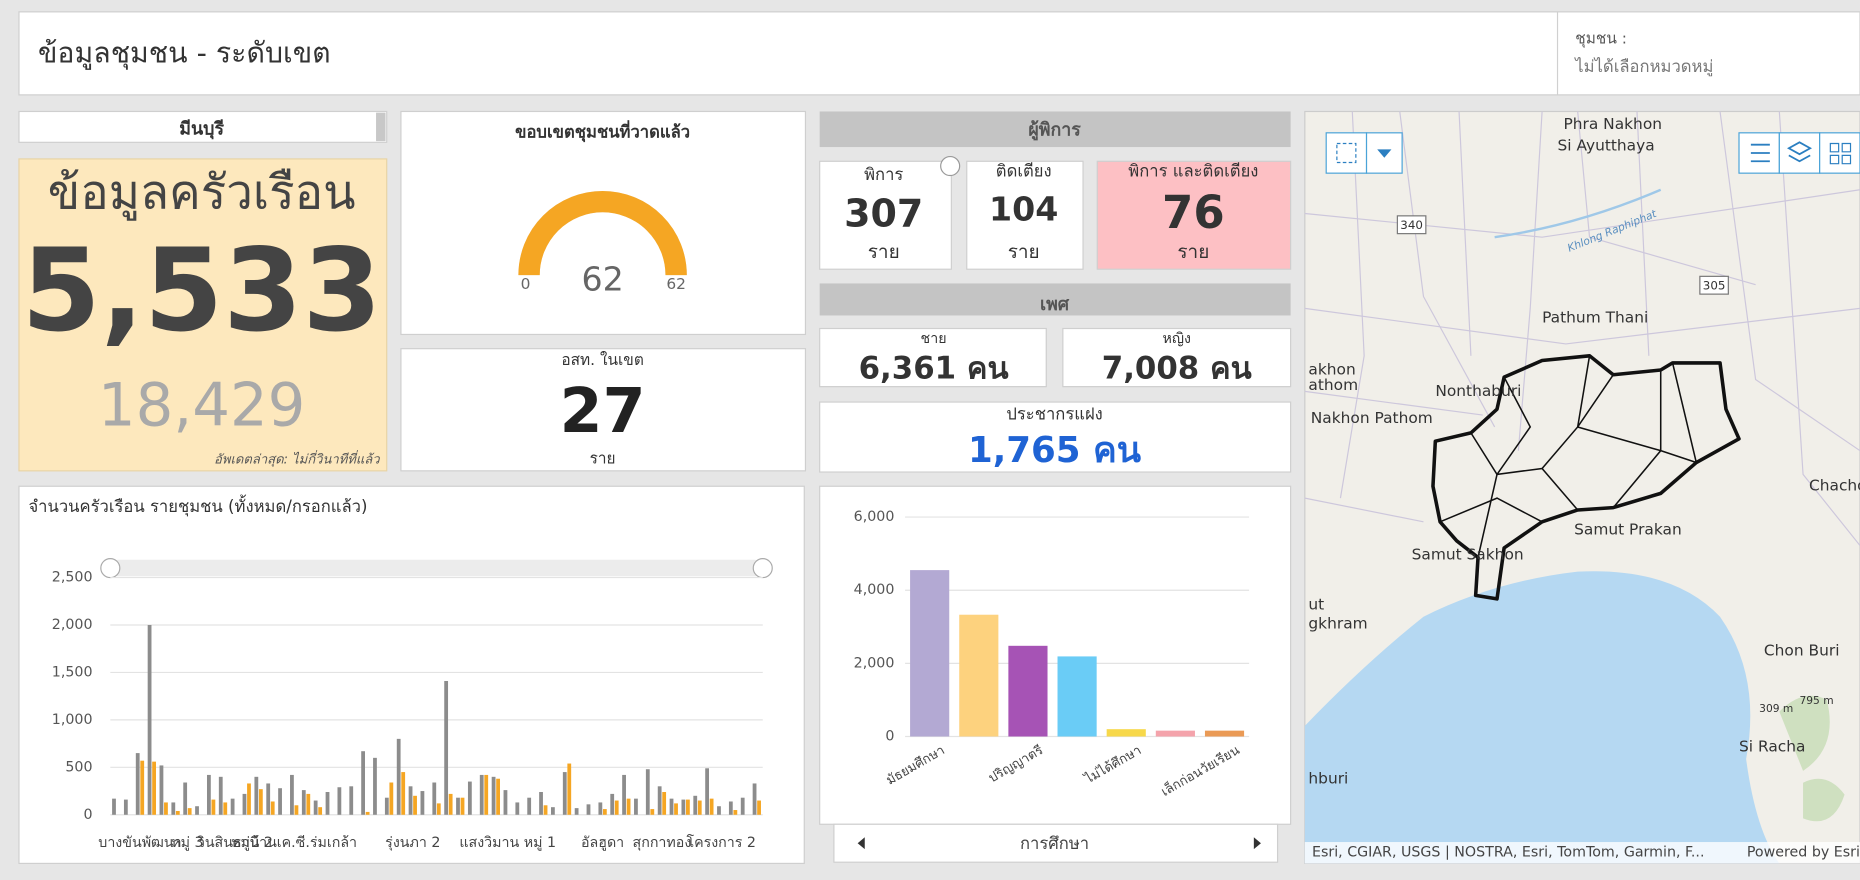 This screenshot has width=1860, height=880. I want to click on map-place-label: gkhram, so click(1337, 623).